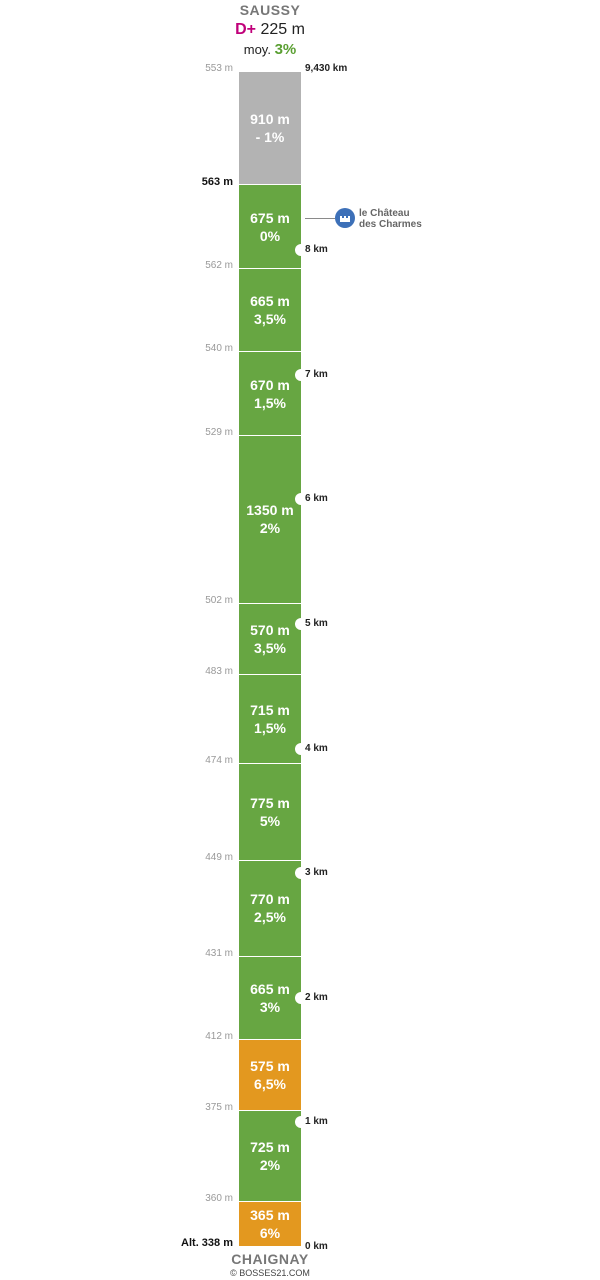 The image size is (600, 1280). I want to click on altitude-label: 360 m, so click(219, 1198).